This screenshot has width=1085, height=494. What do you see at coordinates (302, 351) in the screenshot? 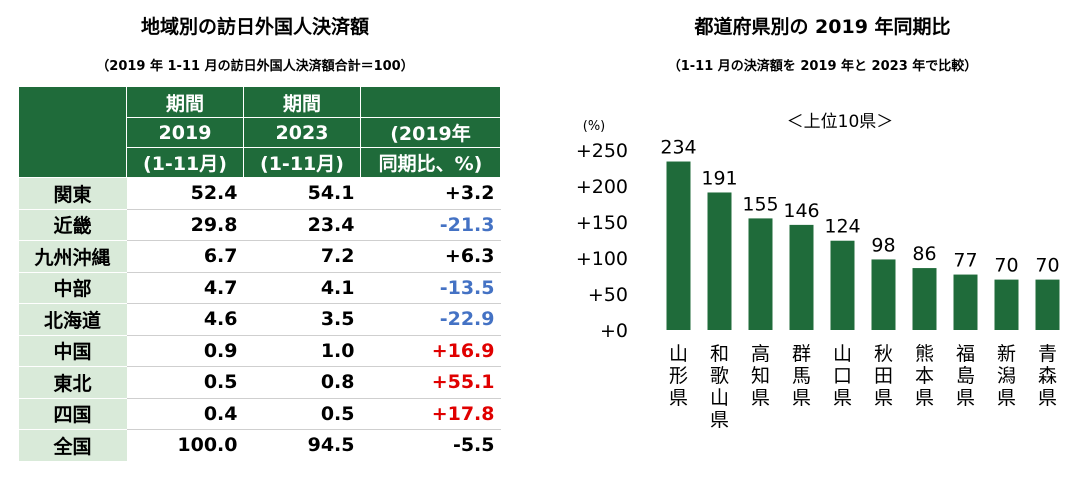
I see `value-2023: 1.0` at bounding box center [302, 351].